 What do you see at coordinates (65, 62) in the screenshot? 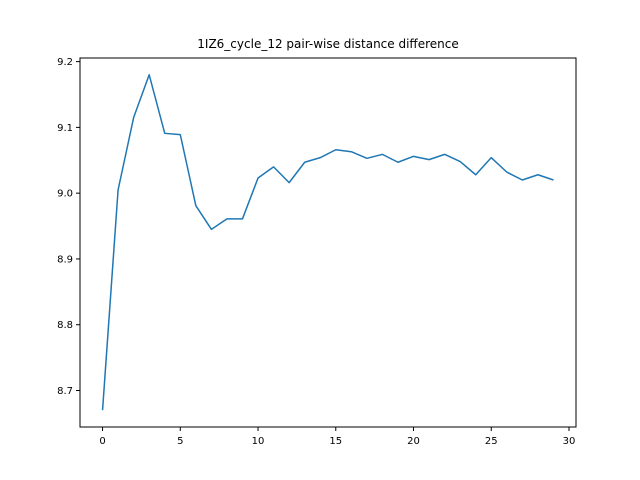
I see `y-tick-label: 9.2` at bounding box center [65, 62].